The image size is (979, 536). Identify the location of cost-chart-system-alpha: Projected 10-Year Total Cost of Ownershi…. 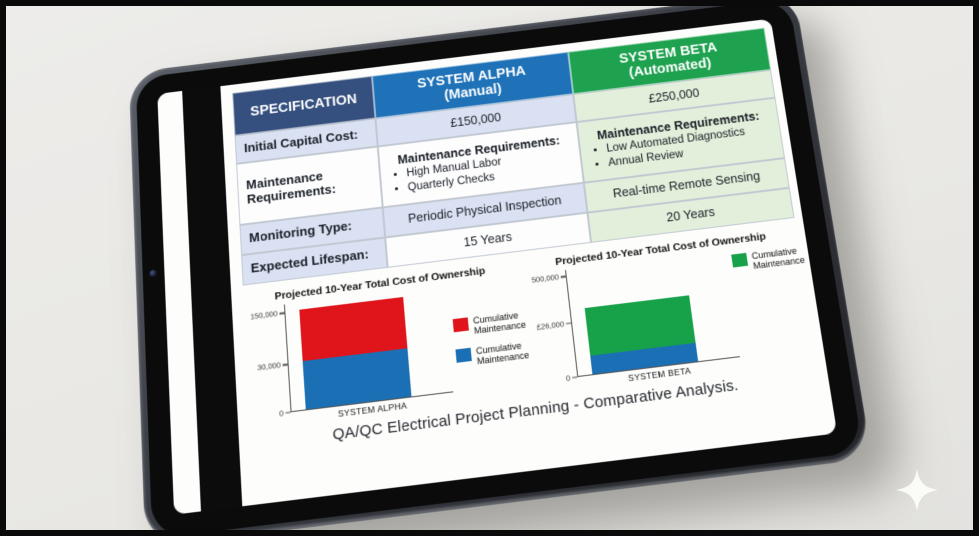
(386, 345).